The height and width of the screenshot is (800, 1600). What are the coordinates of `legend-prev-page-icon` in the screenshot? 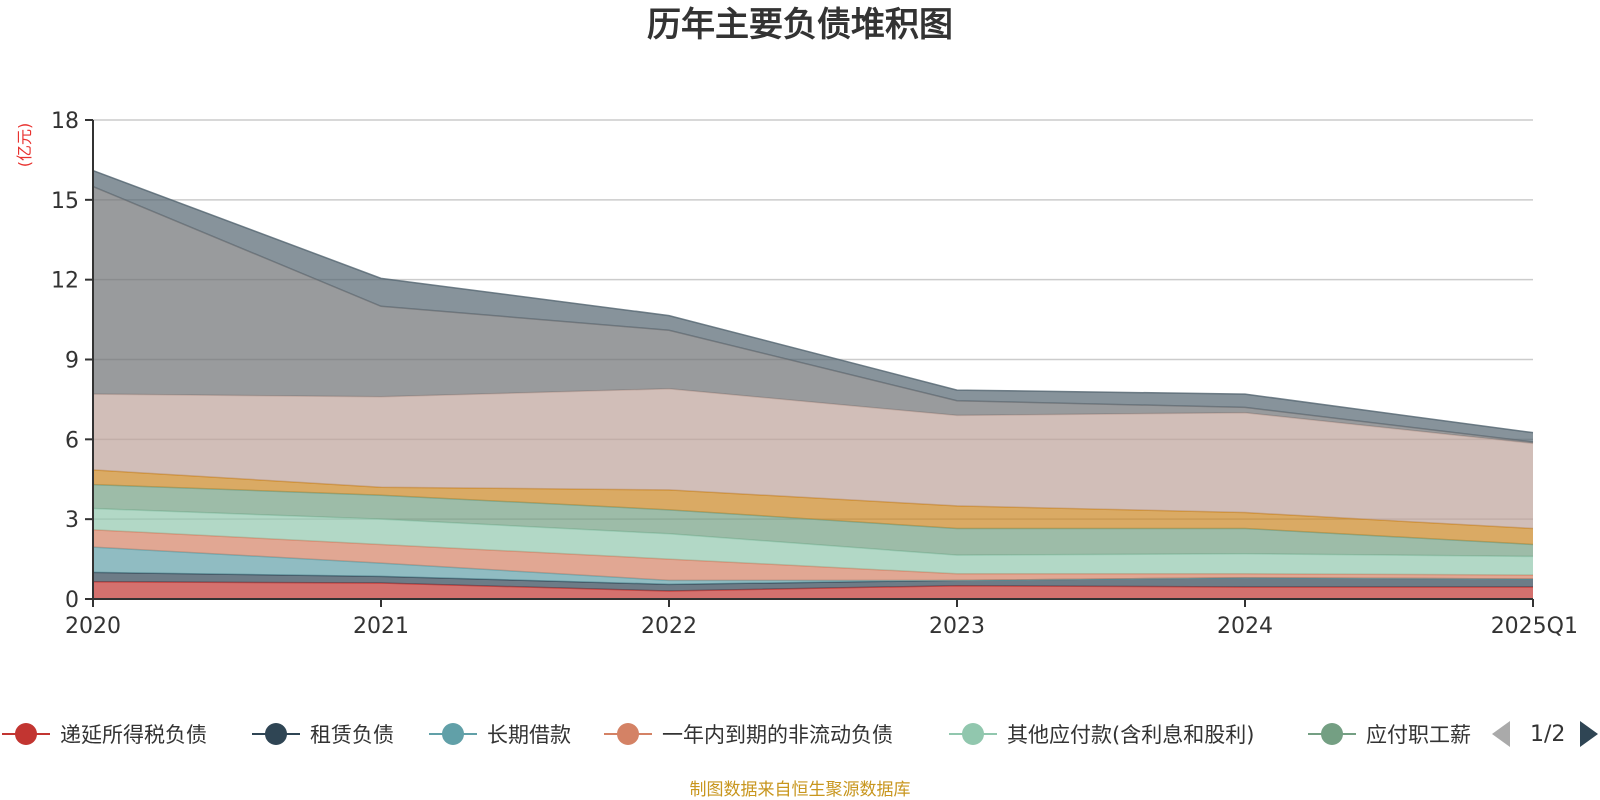 It's located at (1501, 734).